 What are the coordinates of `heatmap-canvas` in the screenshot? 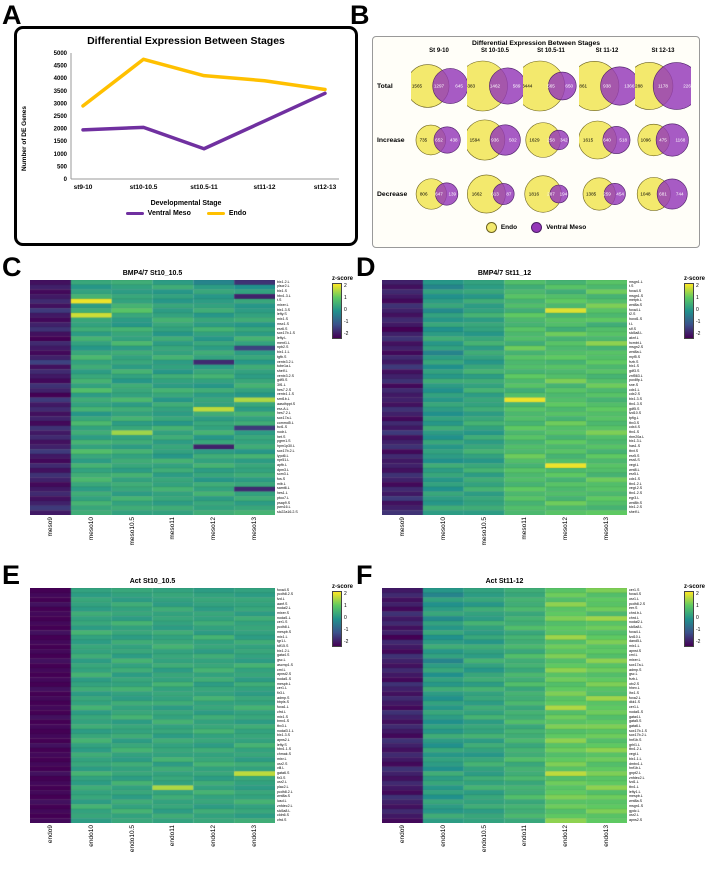 It's located at (504, 705).